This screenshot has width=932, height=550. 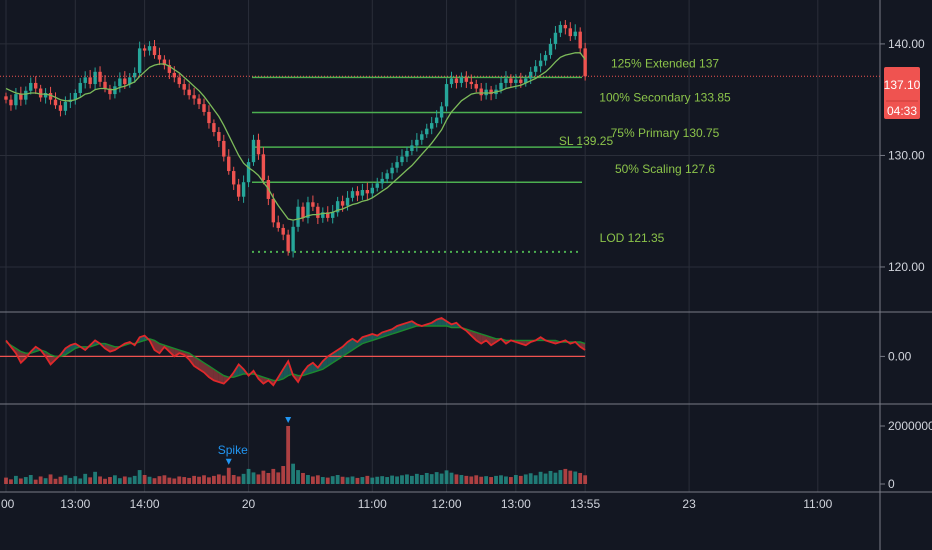 What do you see at coordinates (293, 352) in the screenshot?
I see `oscillator-pane` at bounding box center [293, 352].